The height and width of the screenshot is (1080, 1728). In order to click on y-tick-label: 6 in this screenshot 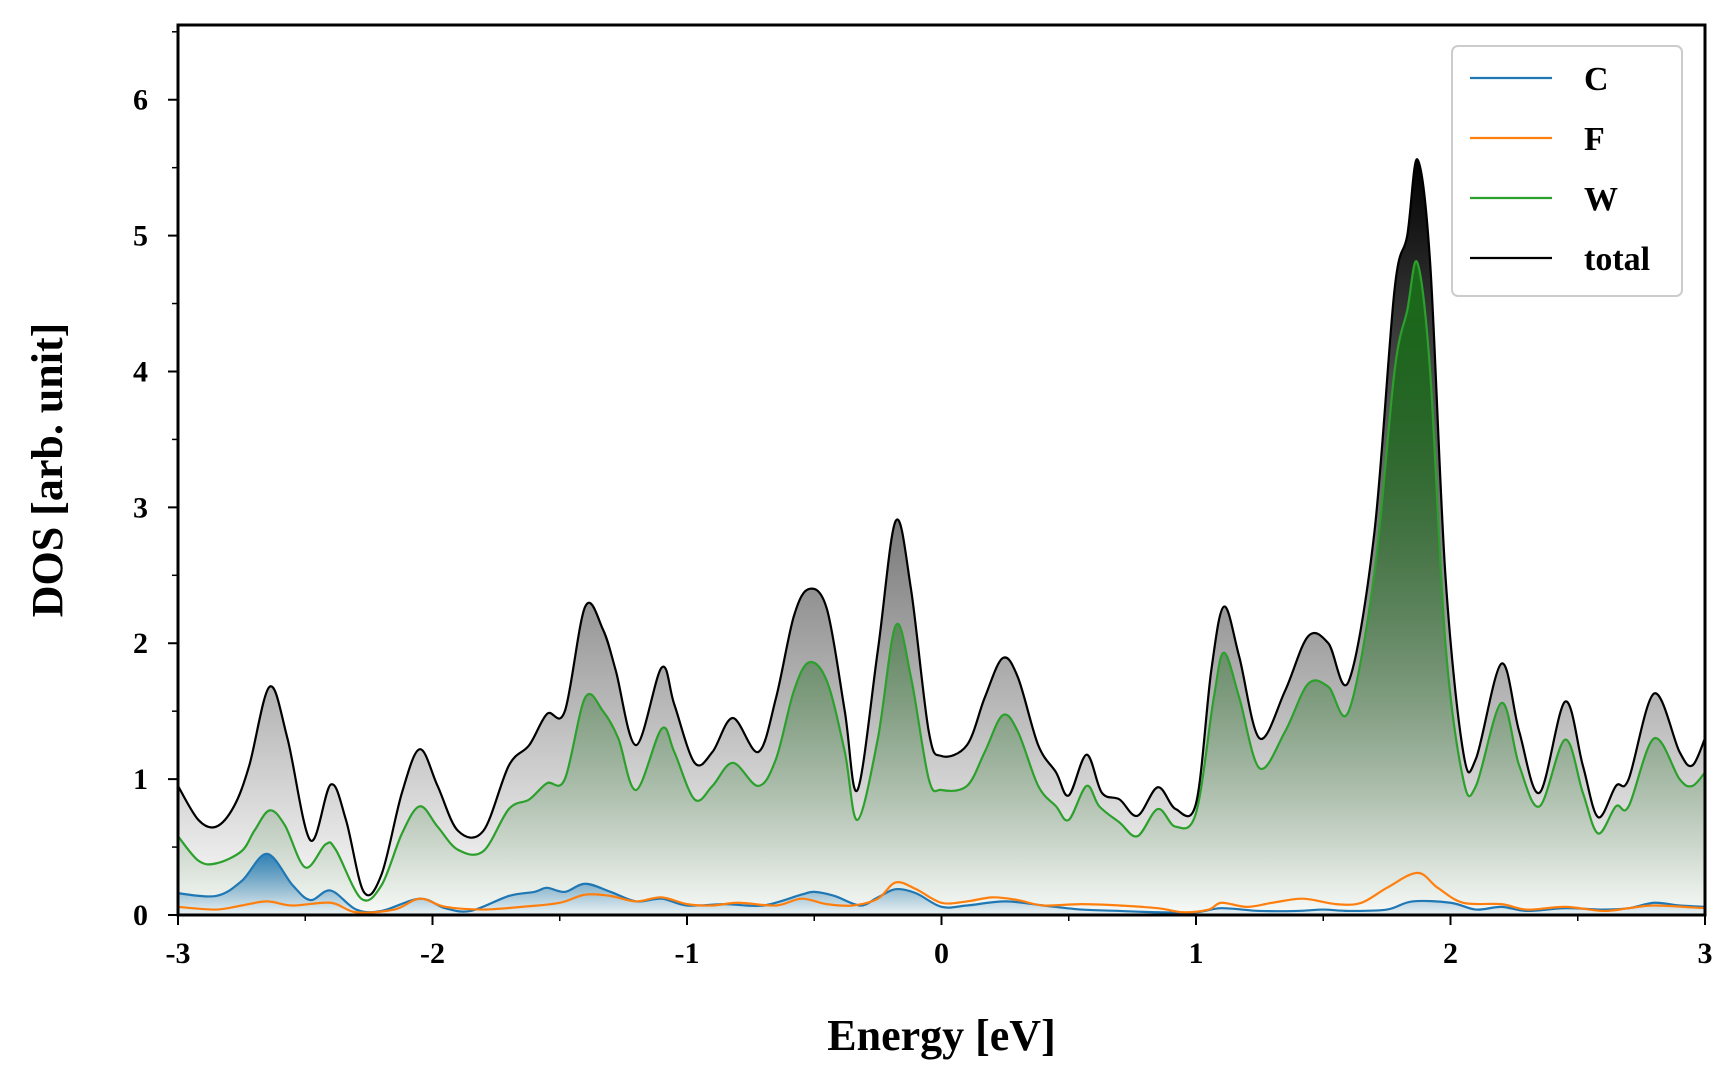, I will do `click(140, 100)`.